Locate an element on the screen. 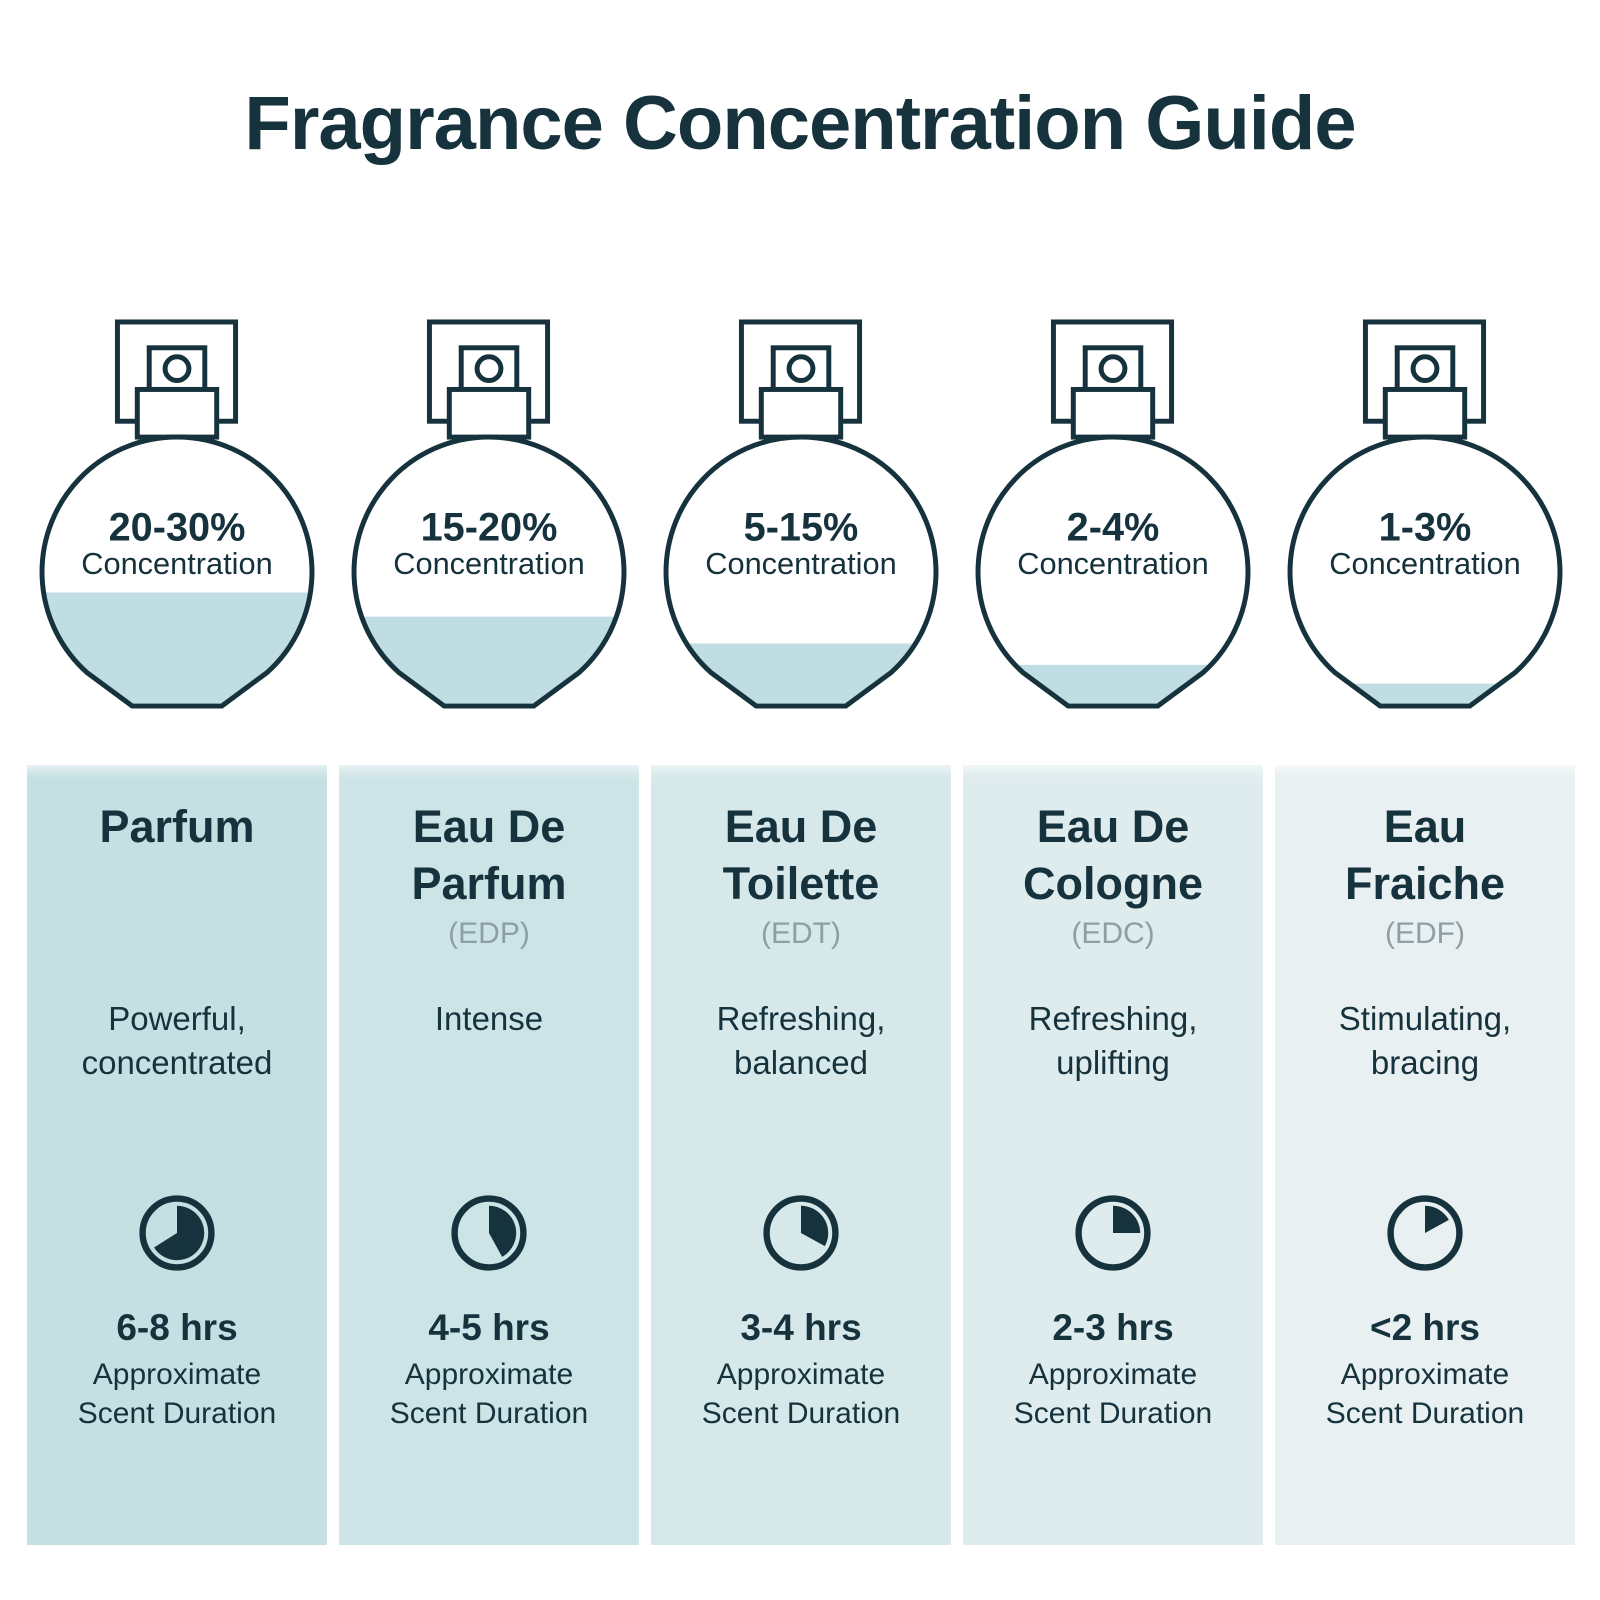  spray-bottle-icon: 20-30% Concentration is located at coordinates (177, 514).